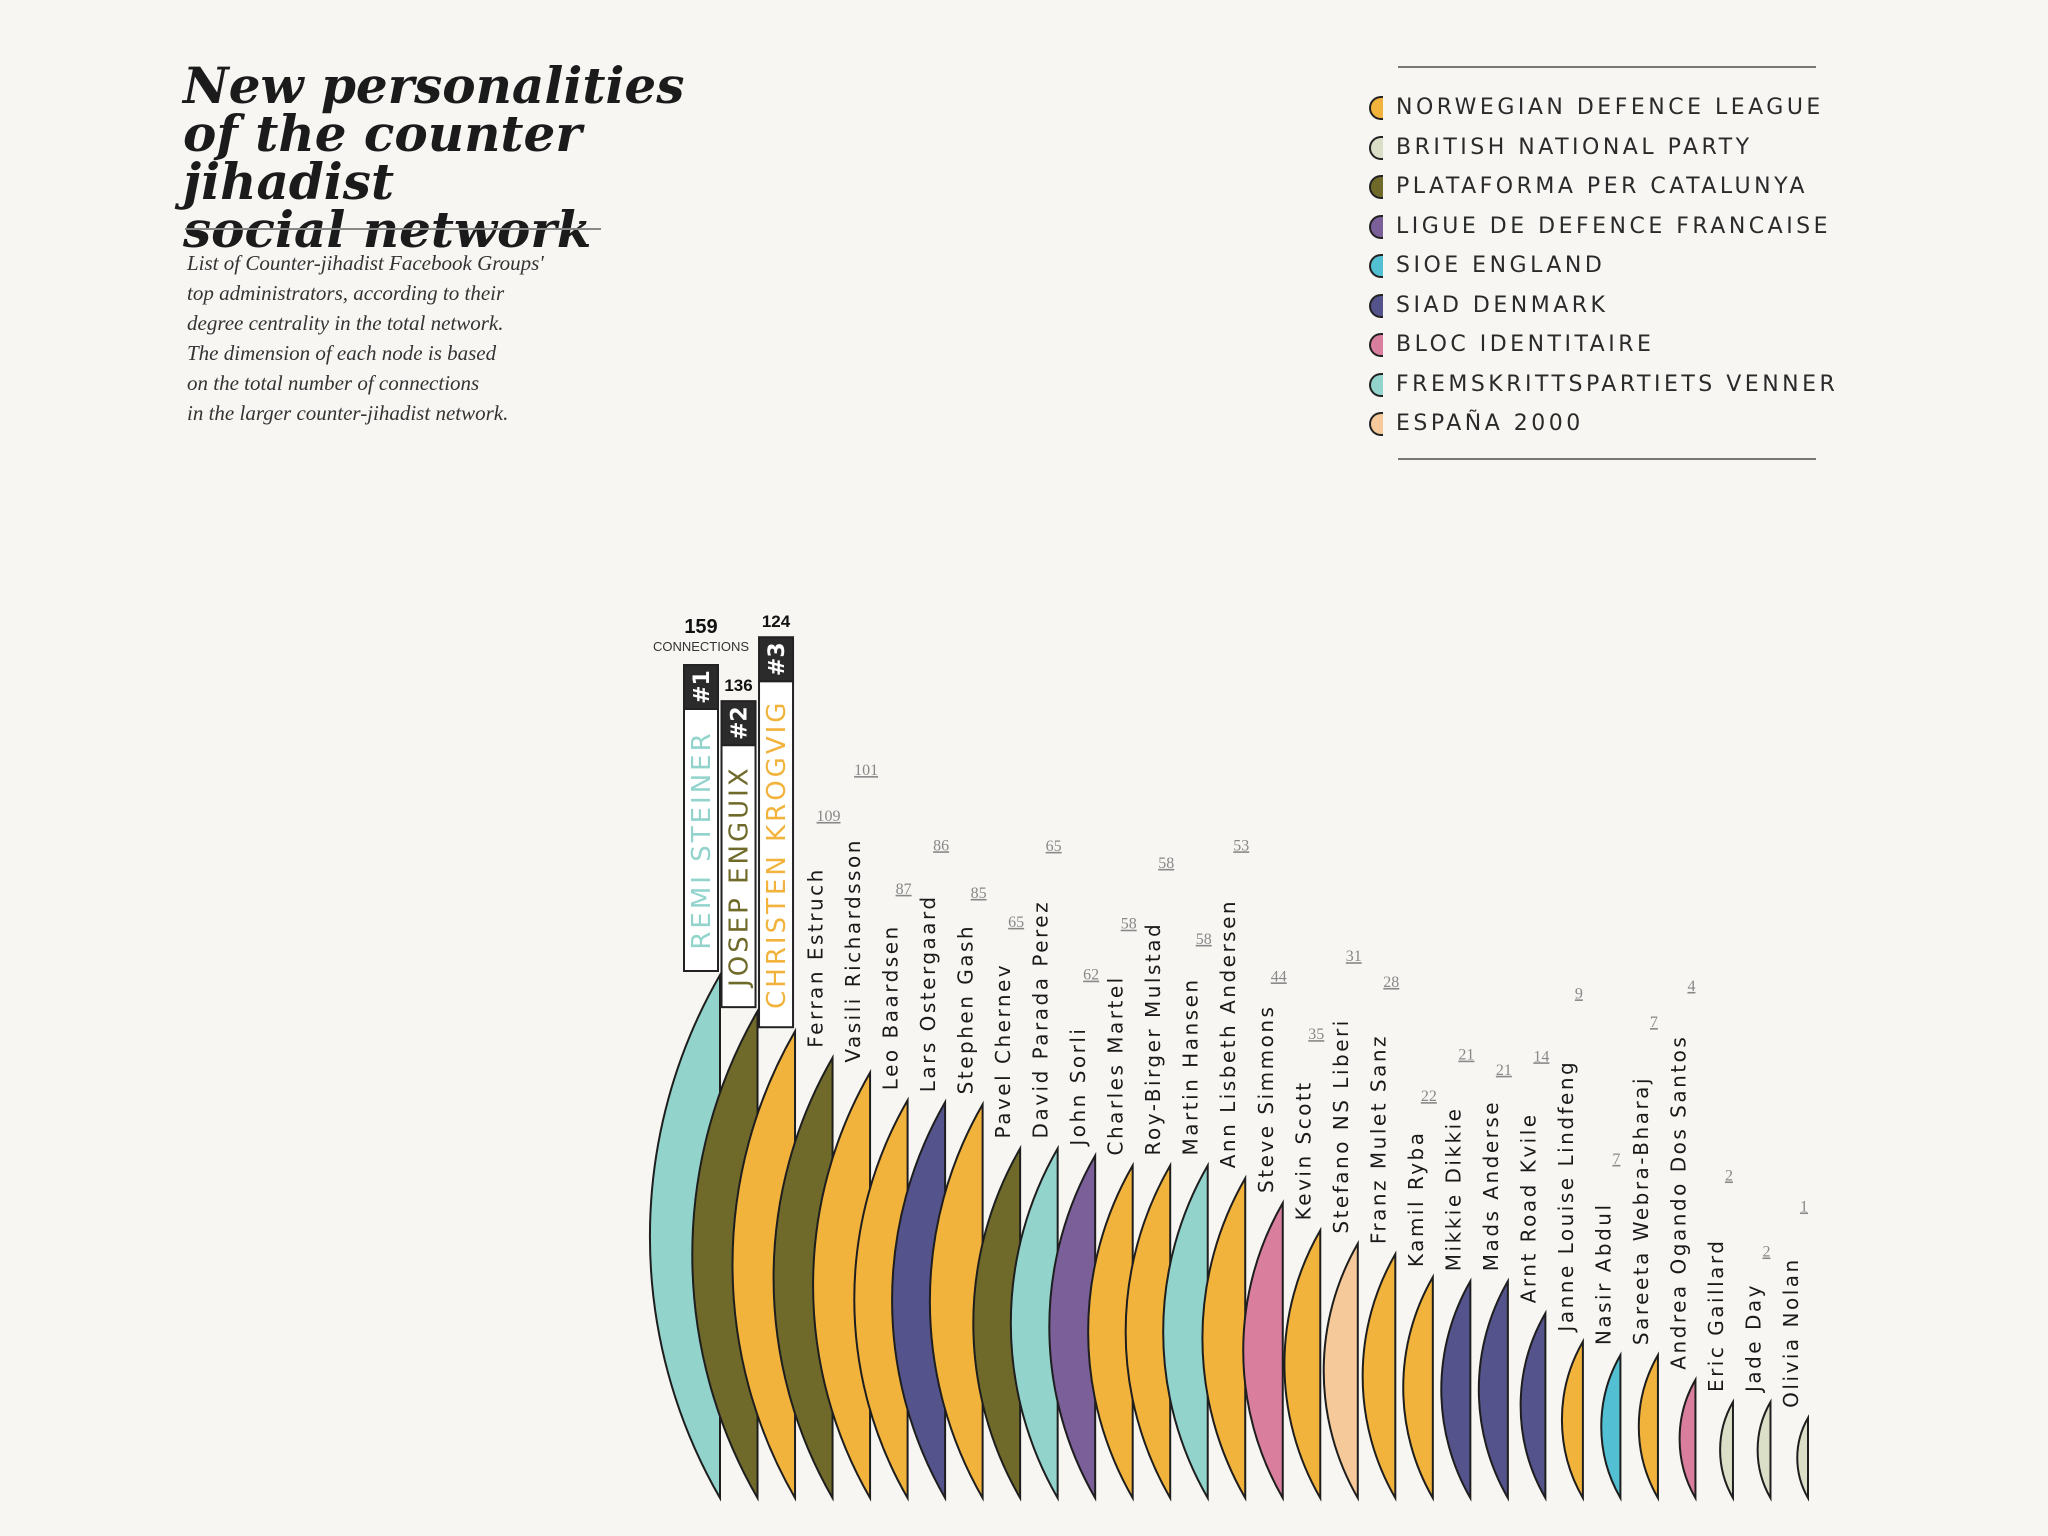 The image size is (2048, 1536). What do you see at coordinates (1491, 1185) in the screenshot?
I see `node-name-label: Mads Anderse` at bounding box center [1491, 1185].